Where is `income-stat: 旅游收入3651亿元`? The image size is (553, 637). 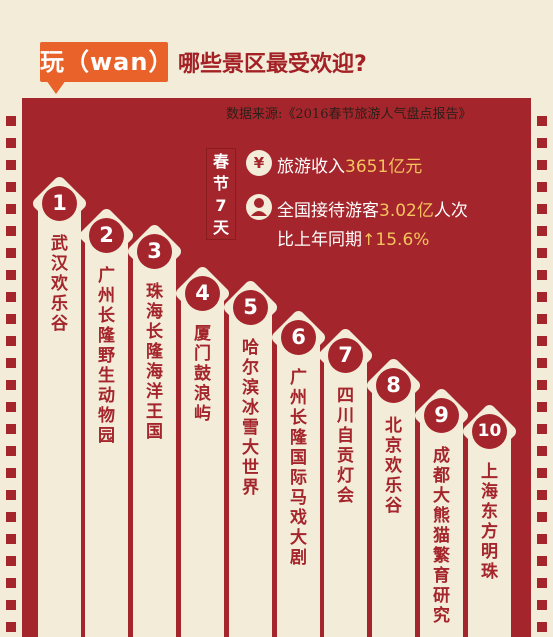 income-stat: 旅游收入3651亿元 is located at coordinates (349, 164).